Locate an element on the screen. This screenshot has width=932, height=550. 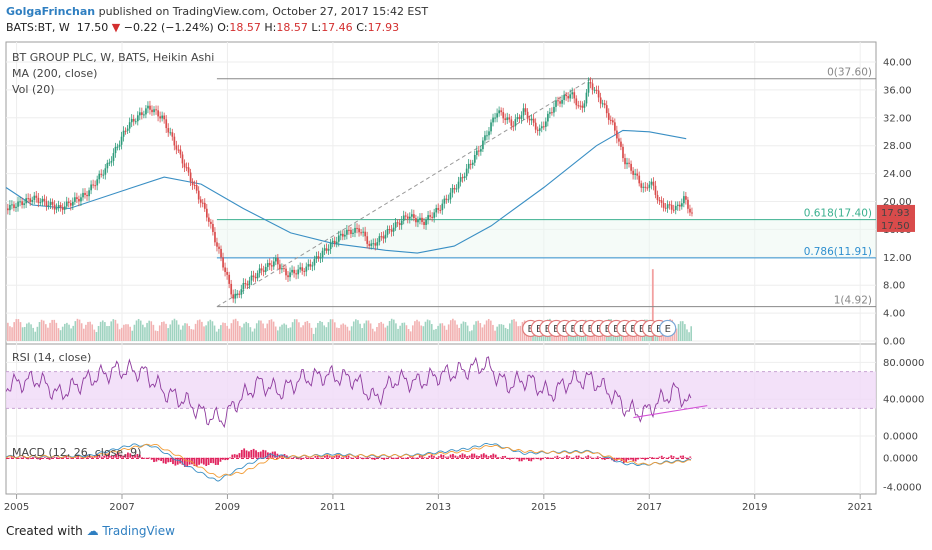
tradingview-logo-text: TradingView is located at coordinates (138, 531).